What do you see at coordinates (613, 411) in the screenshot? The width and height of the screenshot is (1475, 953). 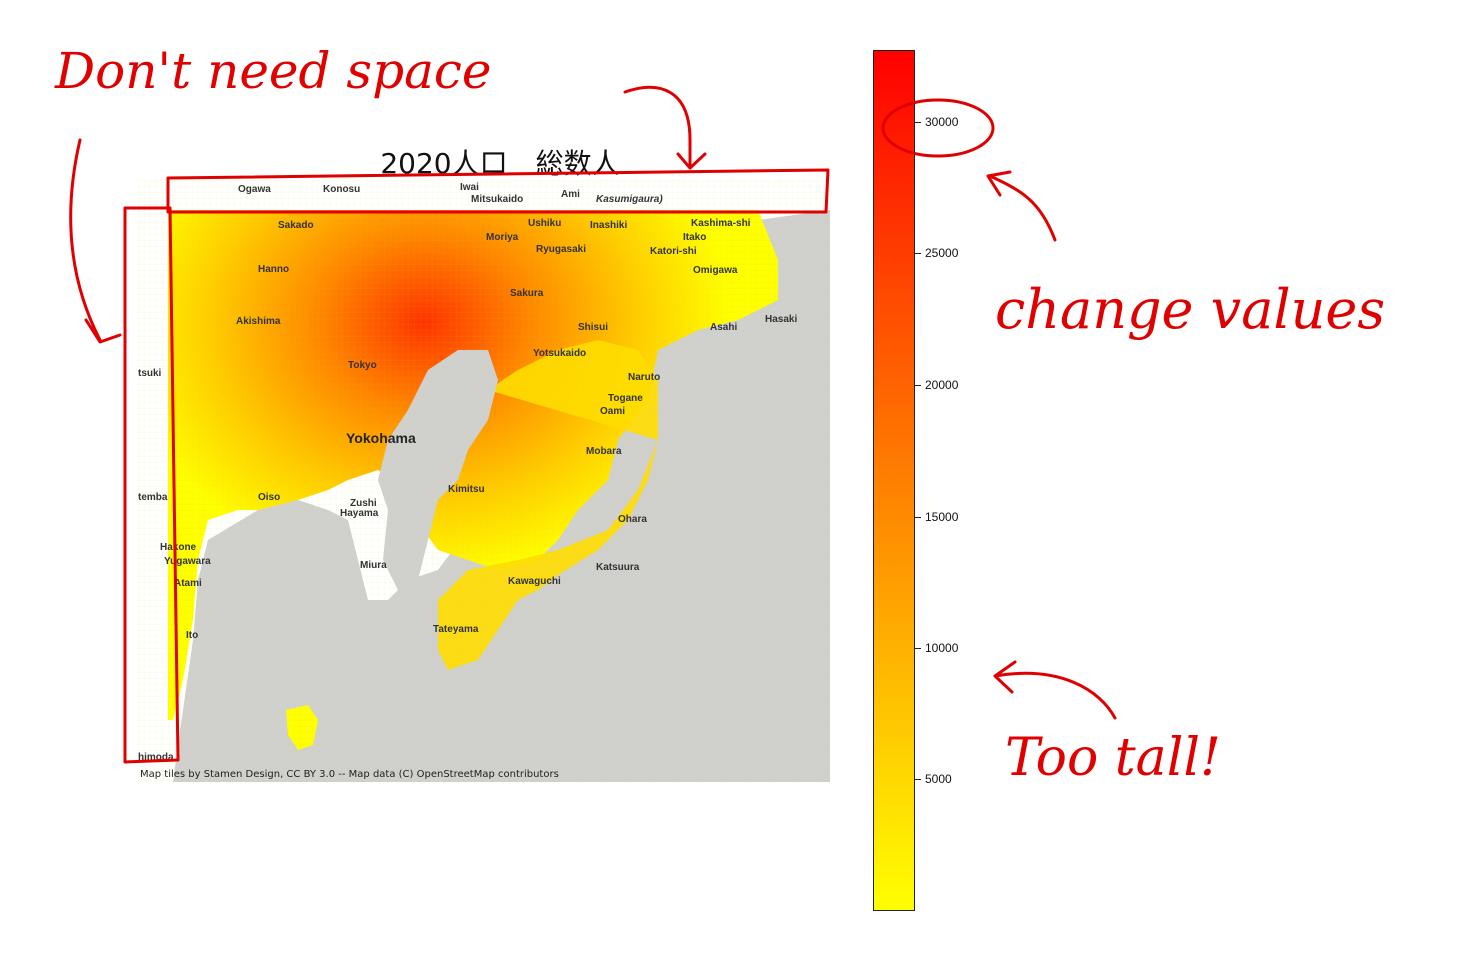 I see `place-label: Oami` at bounding box center [613, 411].